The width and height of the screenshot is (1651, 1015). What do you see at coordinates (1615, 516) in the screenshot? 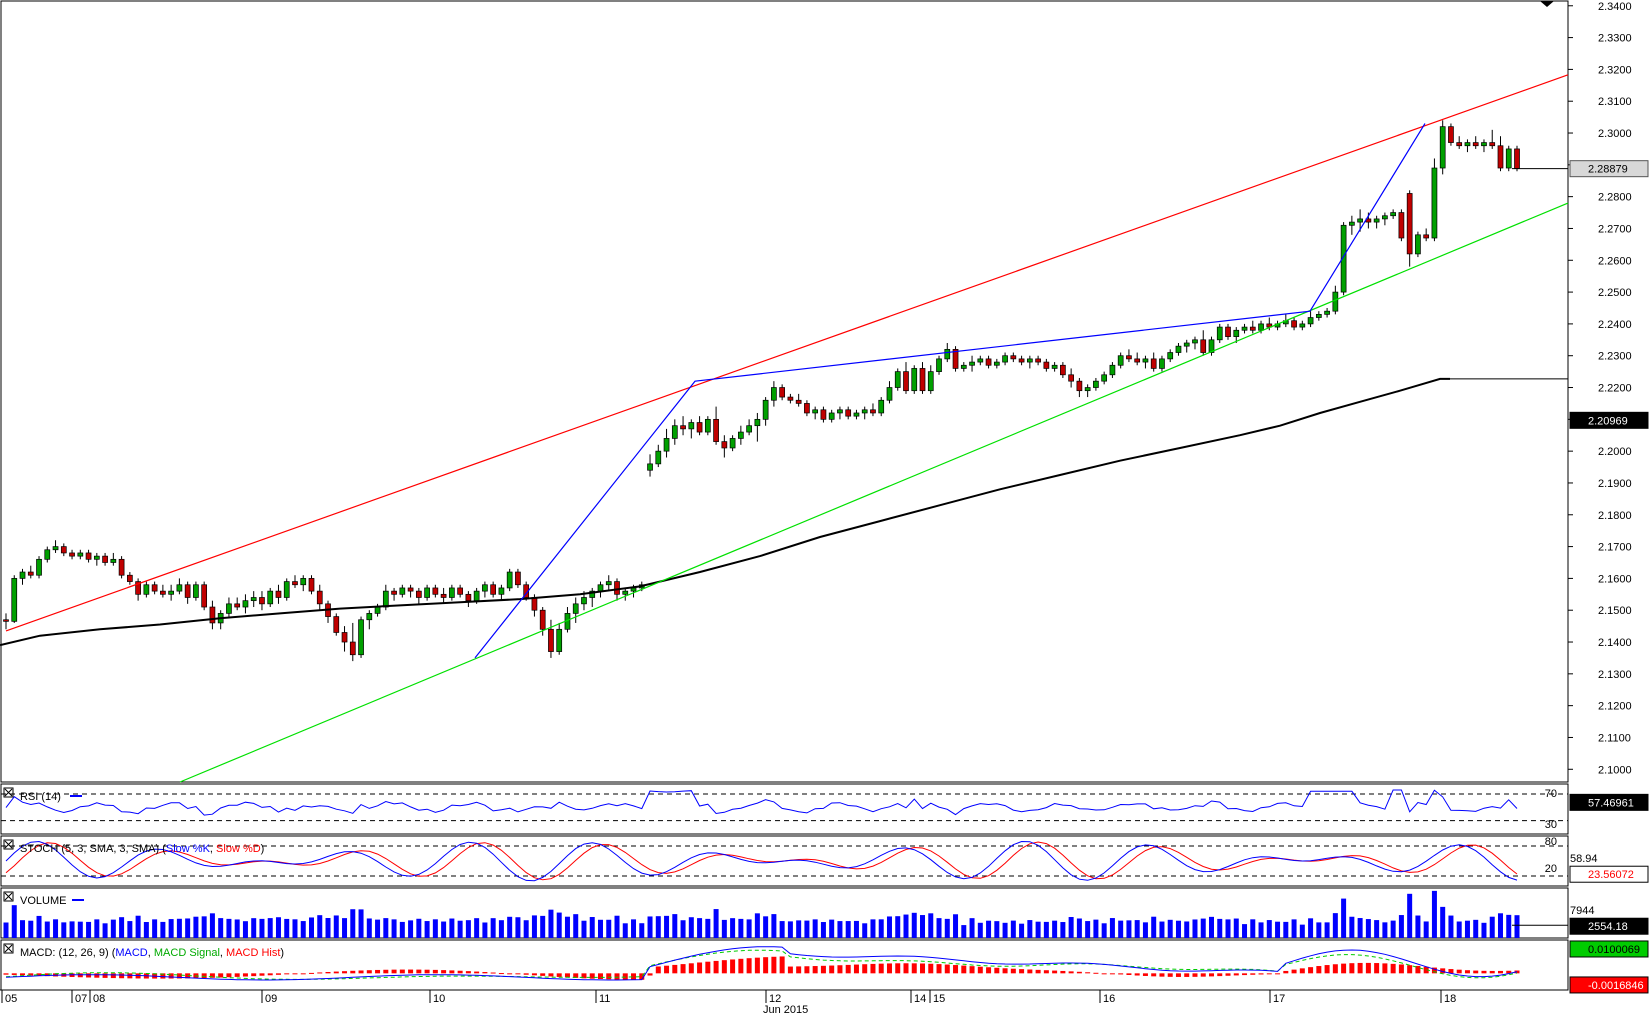
I see `price-tick-label: 2.1800` at bounding box center [1615, 516].